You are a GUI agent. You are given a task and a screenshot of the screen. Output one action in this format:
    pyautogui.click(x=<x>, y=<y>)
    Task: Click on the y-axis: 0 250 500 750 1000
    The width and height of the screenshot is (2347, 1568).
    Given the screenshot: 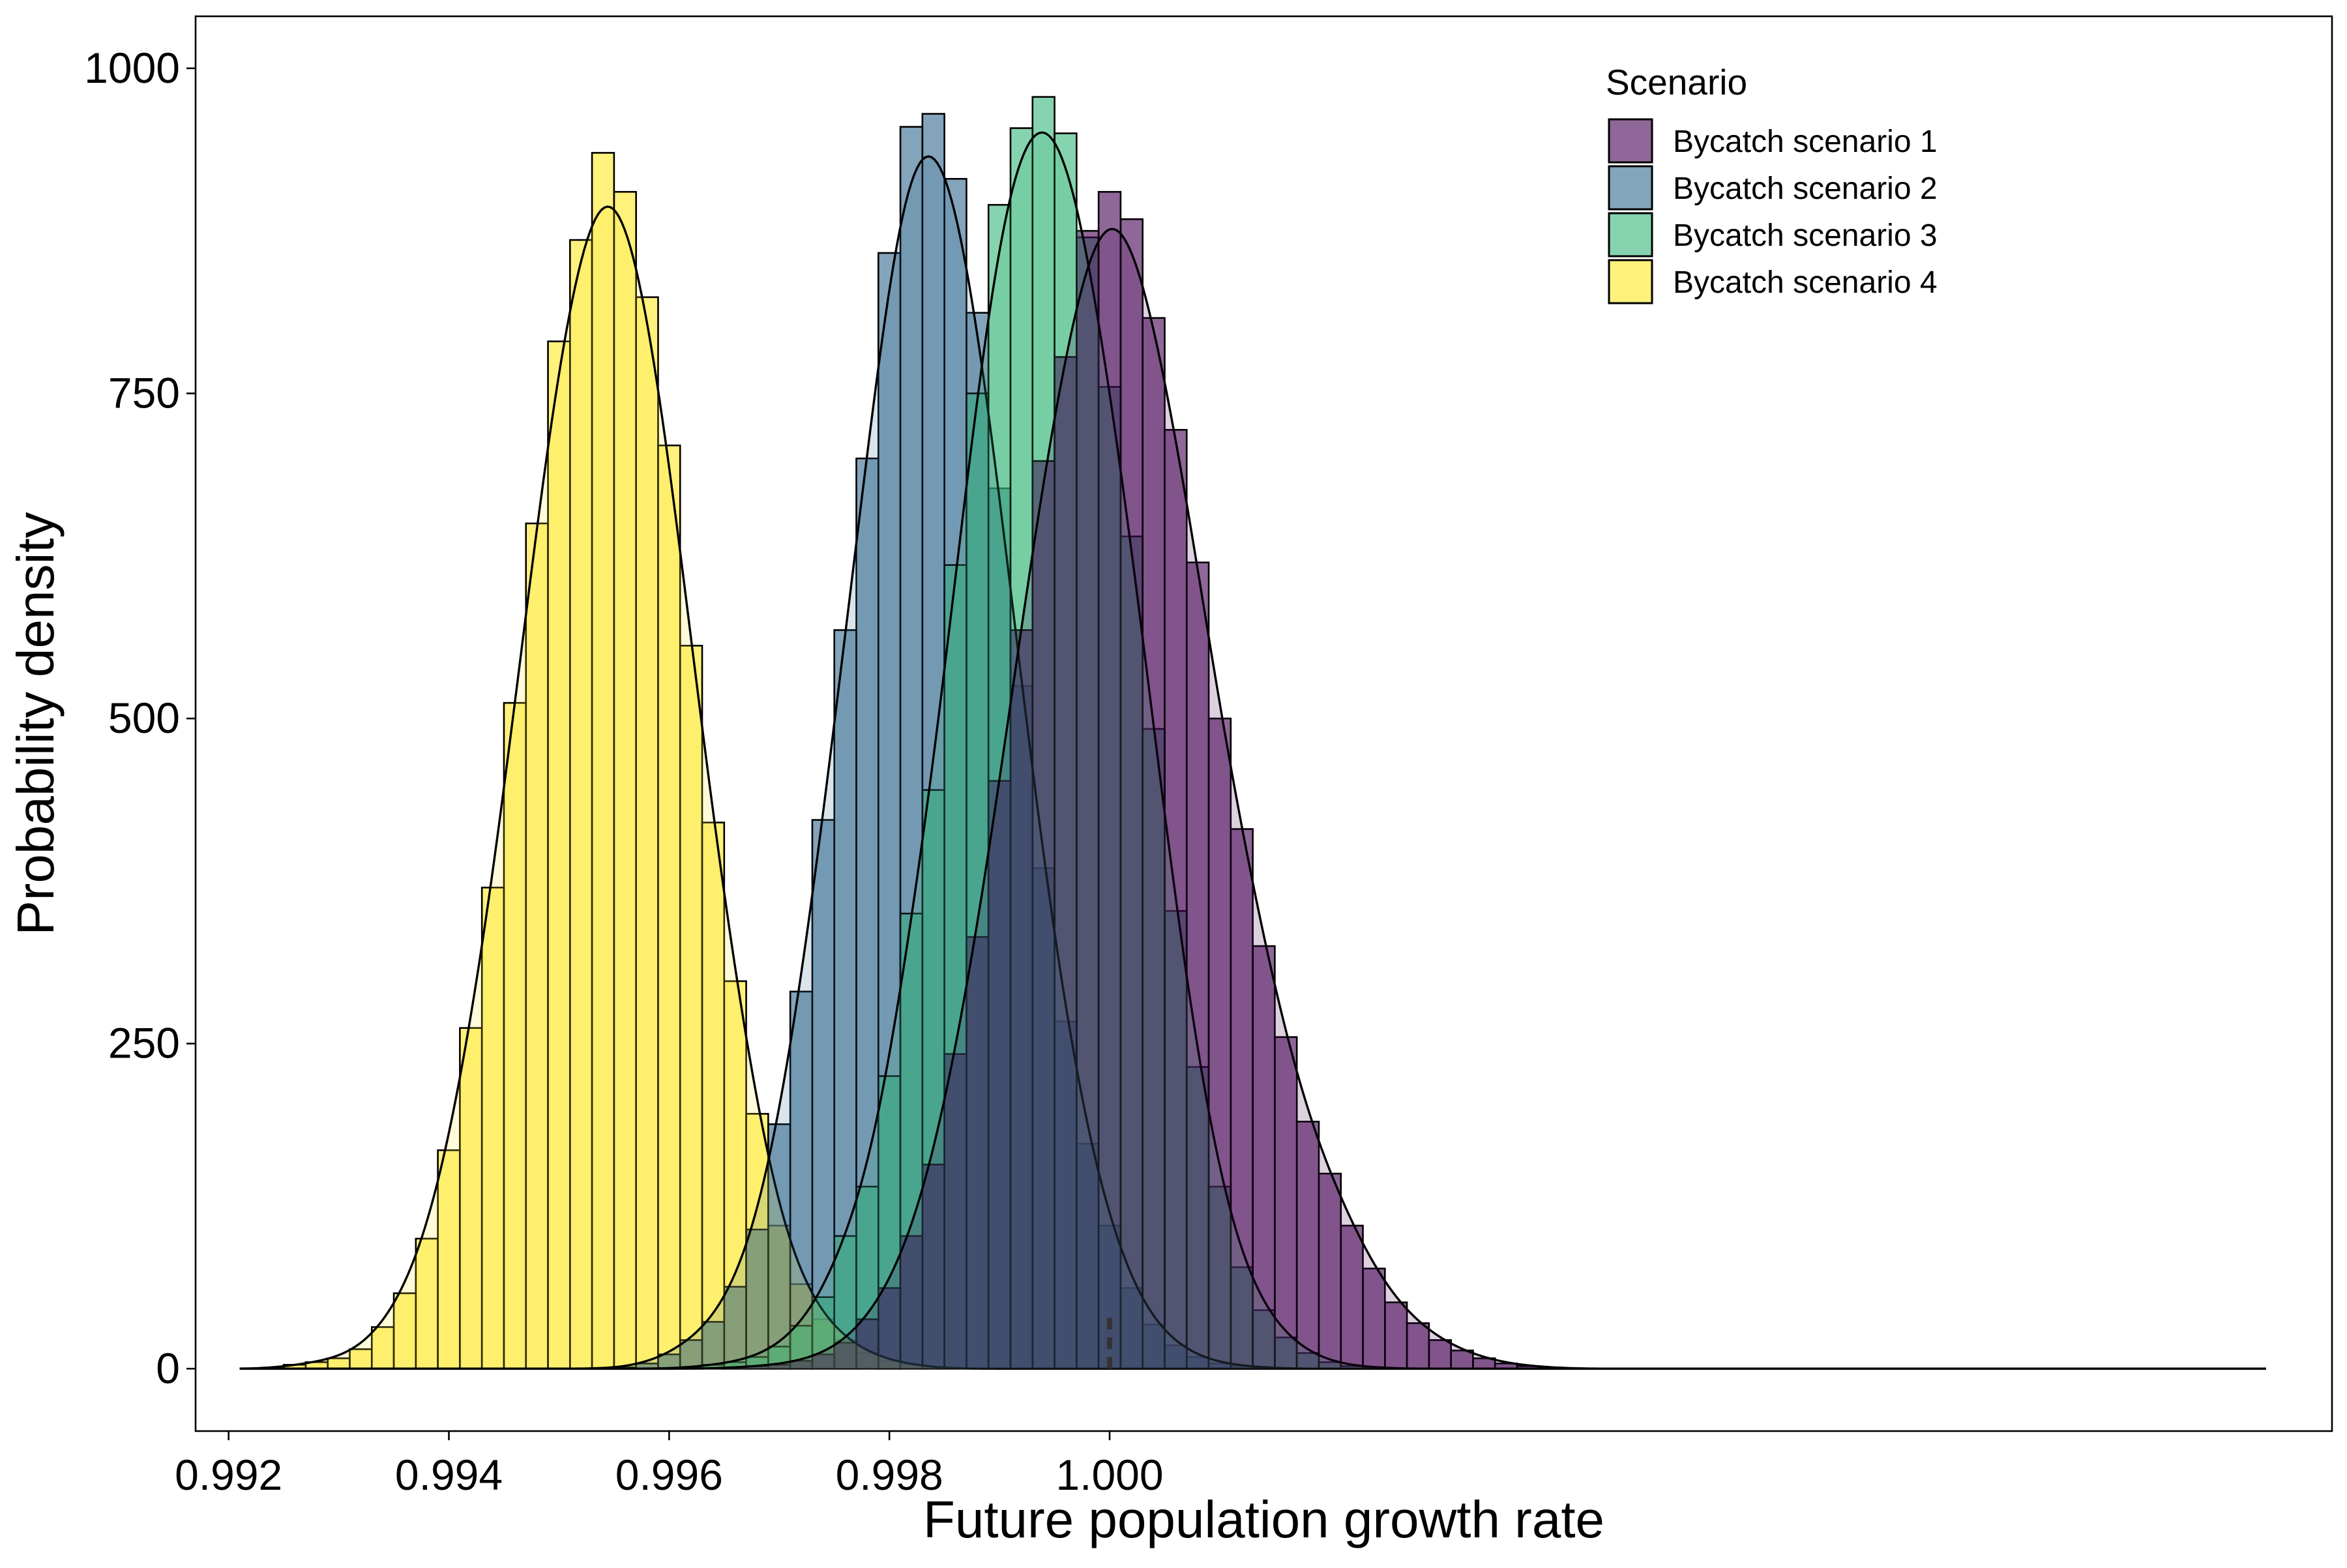 What is the action you would take?
    pyautogui.click(x=140, y=718)
    